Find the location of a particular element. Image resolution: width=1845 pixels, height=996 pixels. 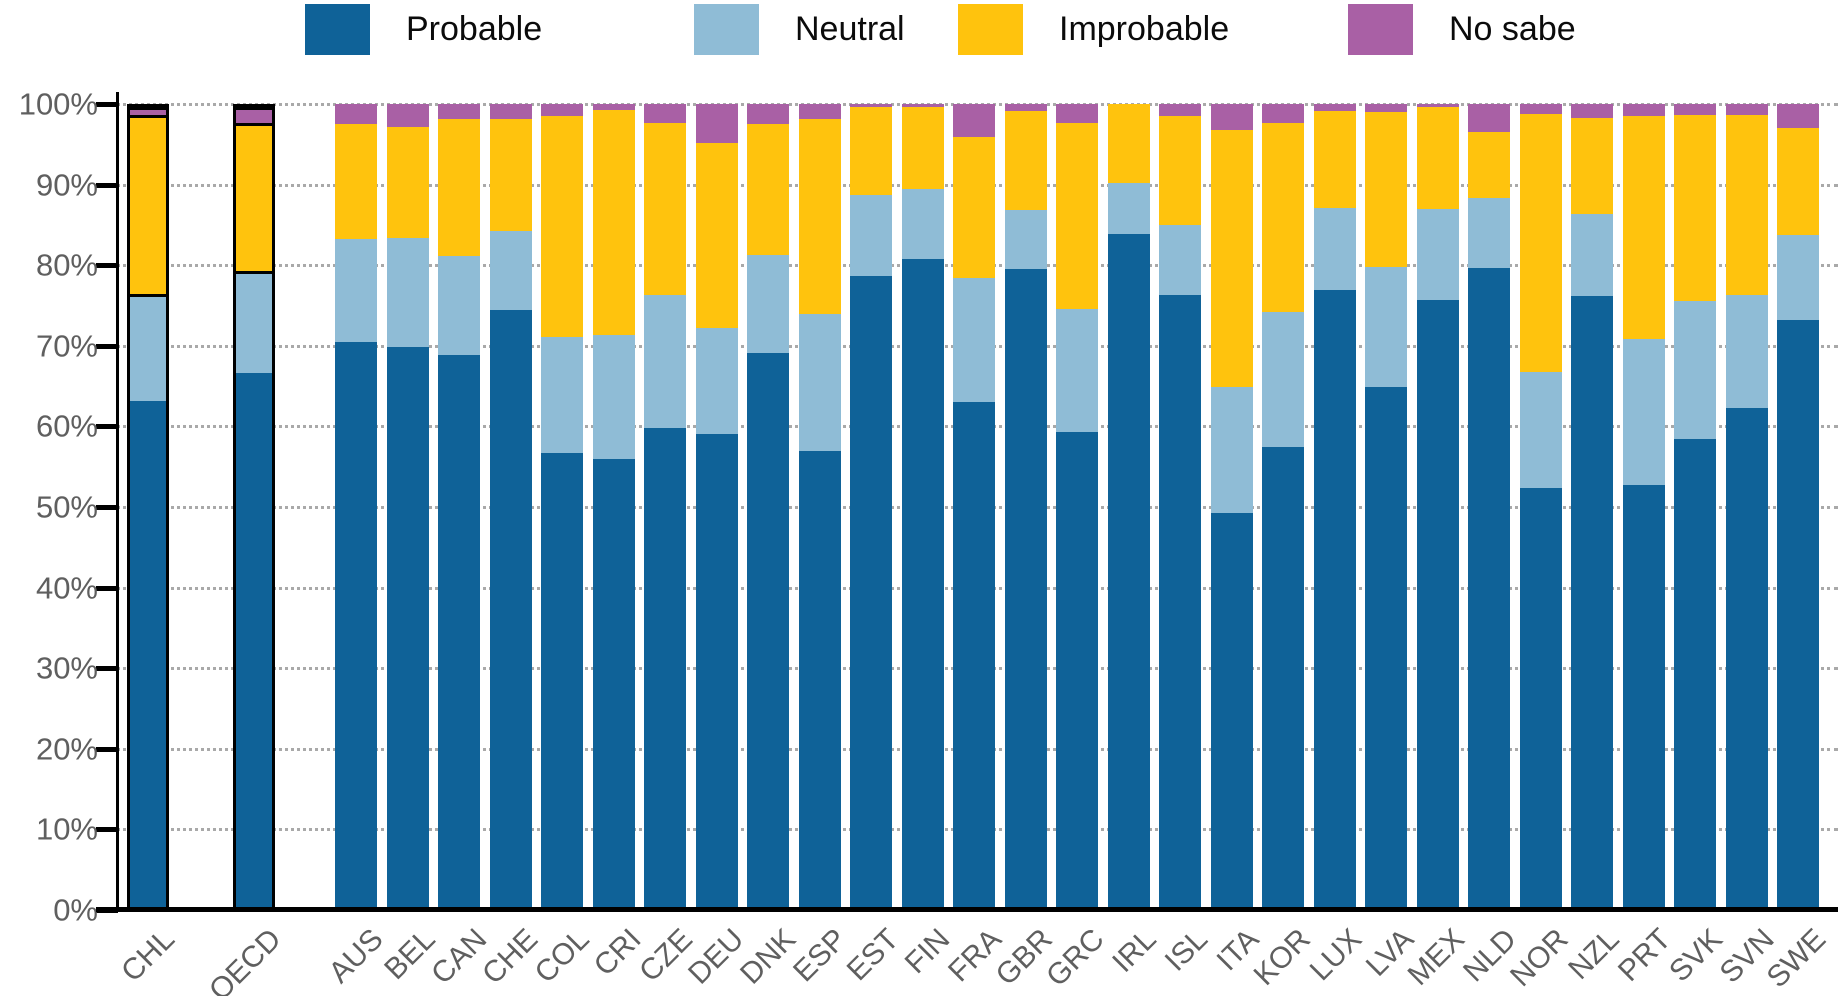

bar-SVK is located at coordinates (1695, 507).